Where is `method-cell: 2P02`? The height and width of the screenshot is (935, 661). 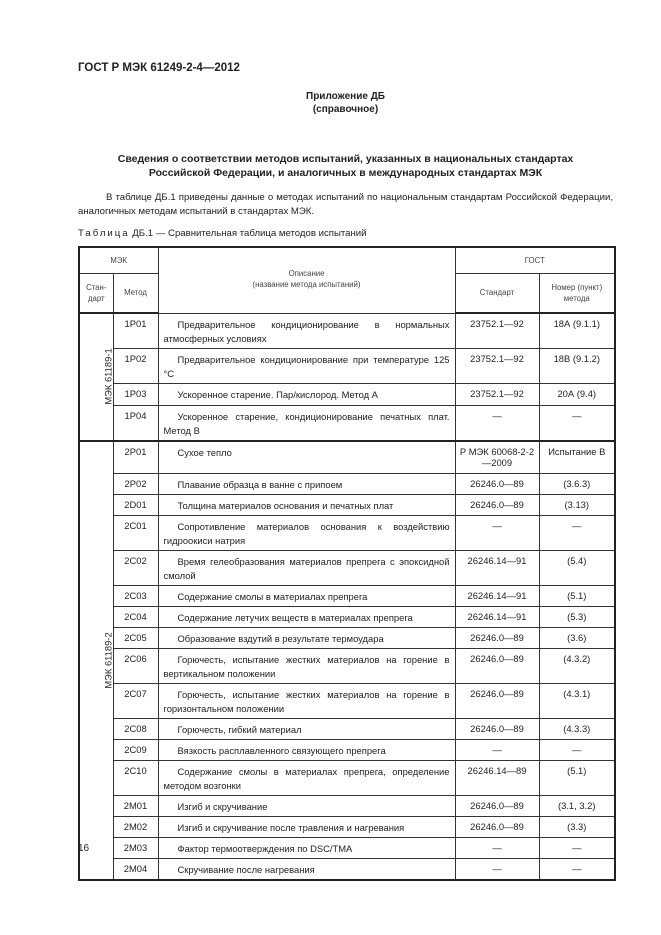 method-cell: 2P02 is located at coordinates (135, 484).